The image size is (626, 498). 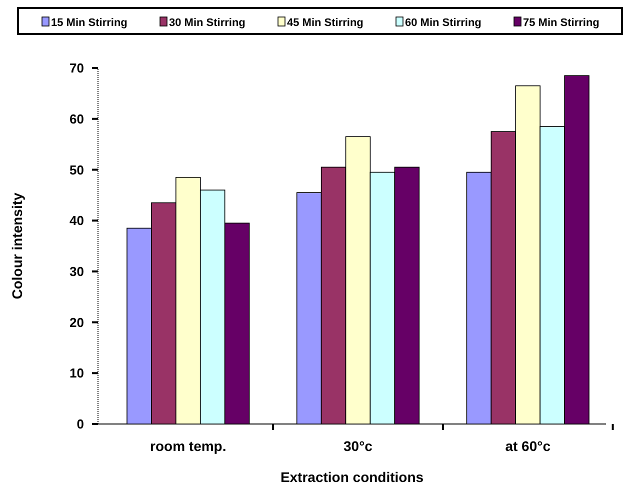 What do you see at coordinates (77, 373) in the screenshot?
I see `y-tick-label: 10` at bounding box center [77, 373].